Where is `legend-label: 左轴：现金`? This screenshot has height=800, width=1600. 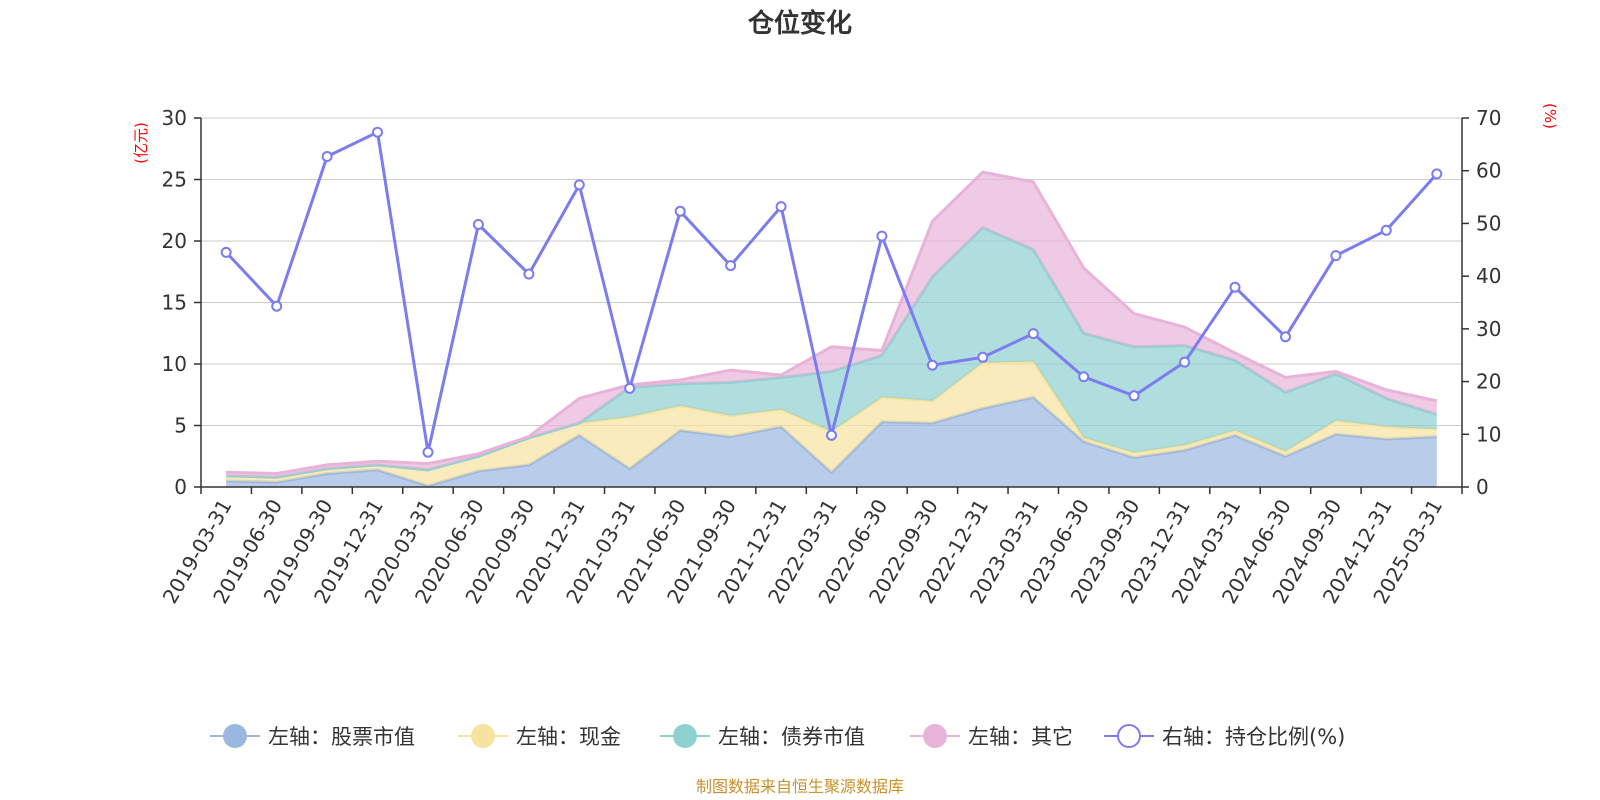
legend-label: 左轴：现金 is located at coordinates (568, 737).